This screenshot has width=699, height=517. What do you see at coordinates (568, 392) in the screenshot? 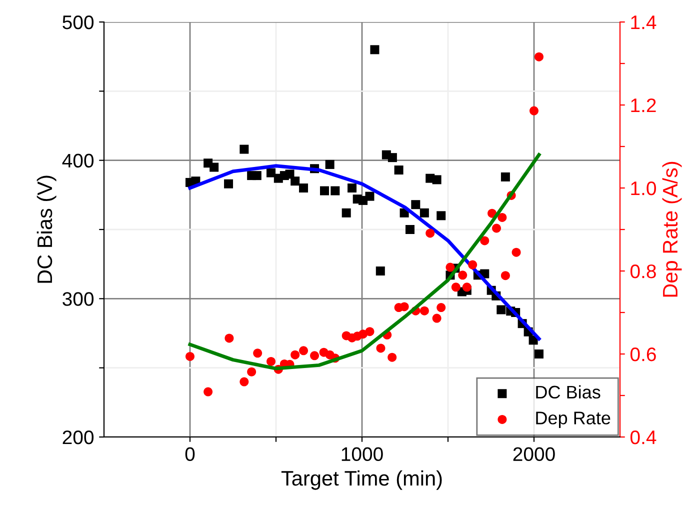
I see `legend-label: DC Bias` at bounding box center [568, 392].